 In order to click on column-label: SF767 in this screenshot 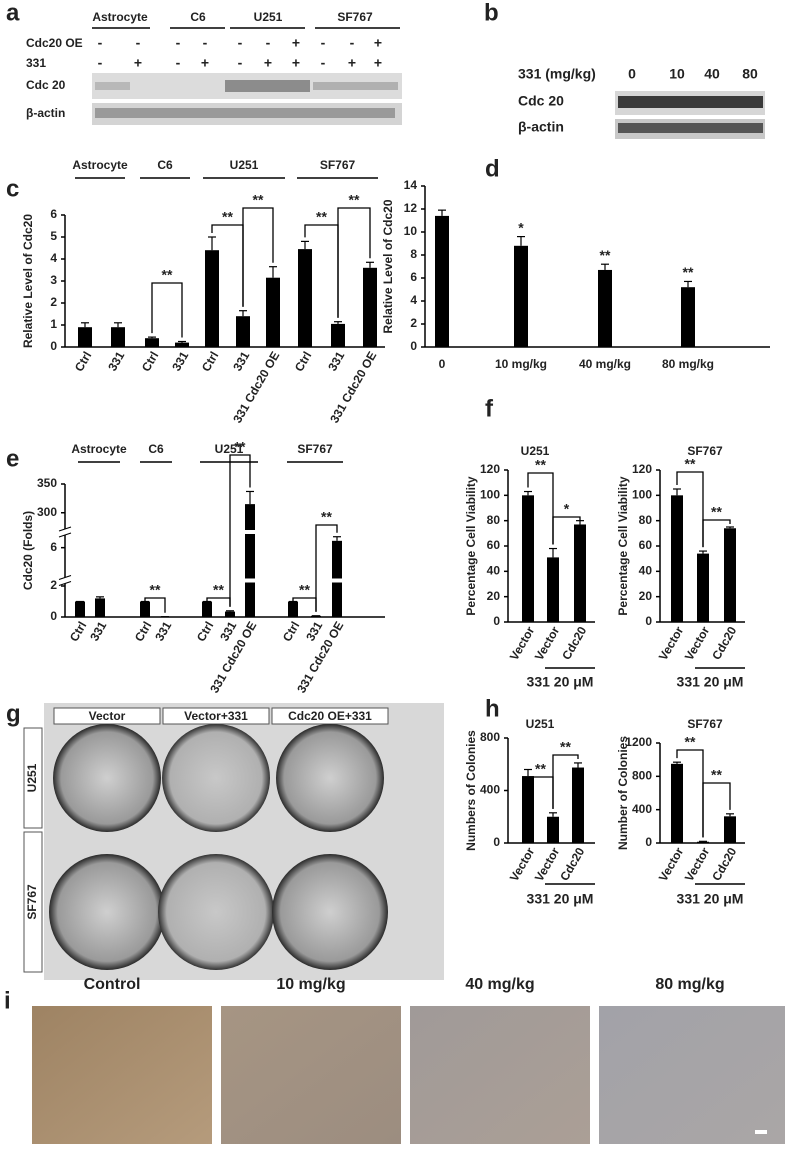, I will do `click(355, 17)`.